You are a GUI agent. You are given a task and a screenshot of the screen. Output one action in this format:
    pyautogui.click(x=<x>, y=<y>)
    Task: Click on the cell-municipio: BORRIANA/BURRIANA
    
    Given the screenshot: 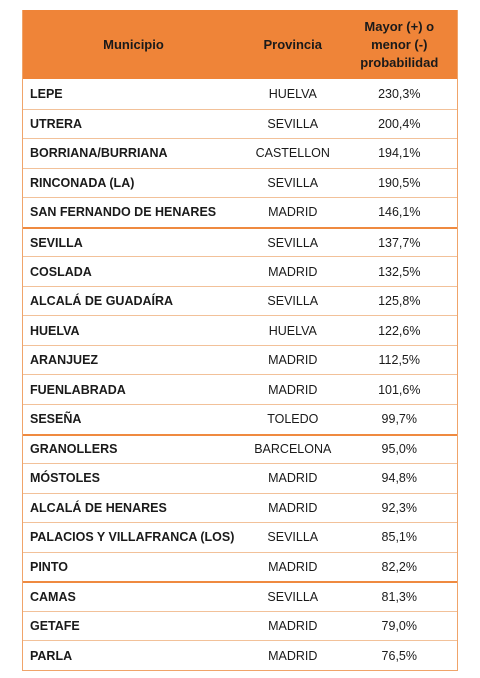 What is the action you would take?
    pyautogui.click(x=99, y=153)
    